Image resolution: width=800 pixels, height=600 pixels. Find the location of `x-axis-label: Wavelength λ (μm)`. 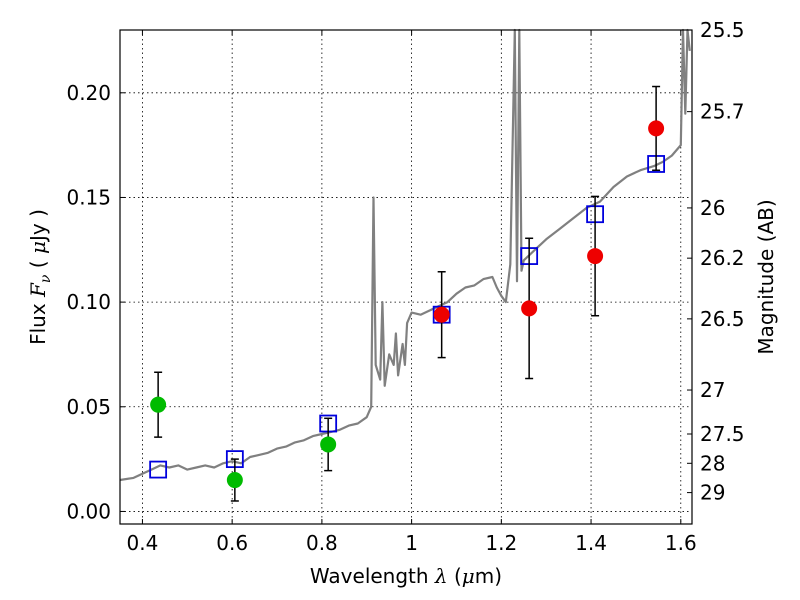

x-axis-label: Wavelength λ (μm) is located at coordinates (406, 576).